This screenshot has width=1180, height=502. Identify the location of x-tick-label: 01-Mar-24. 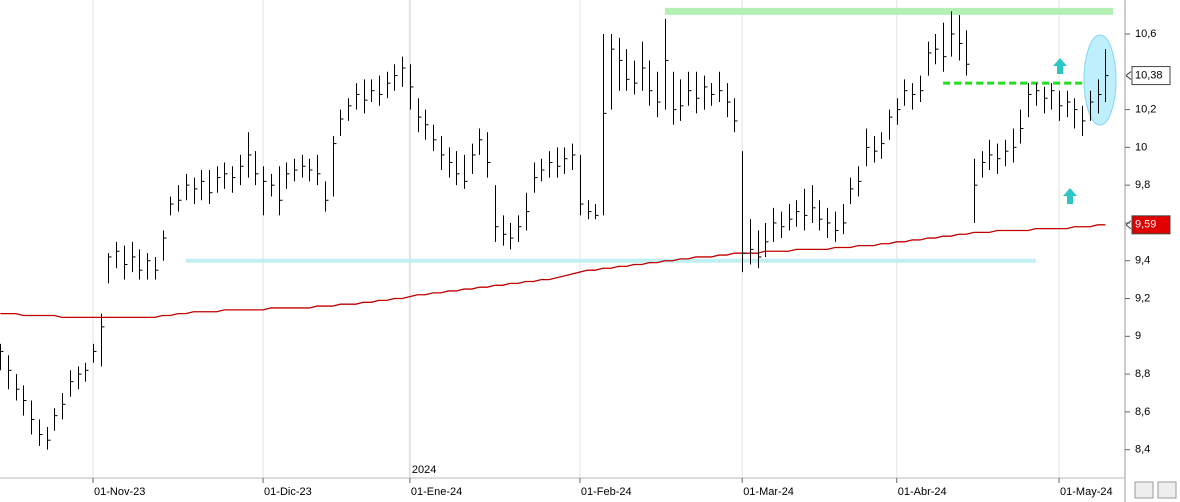
(768, 492).